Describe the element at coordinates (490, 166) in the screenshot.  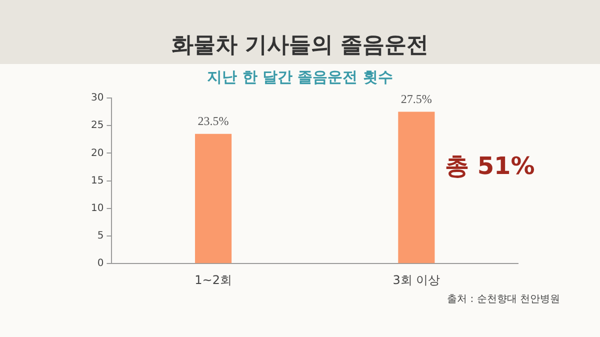
I see `annotation: 총 51%` at that location.